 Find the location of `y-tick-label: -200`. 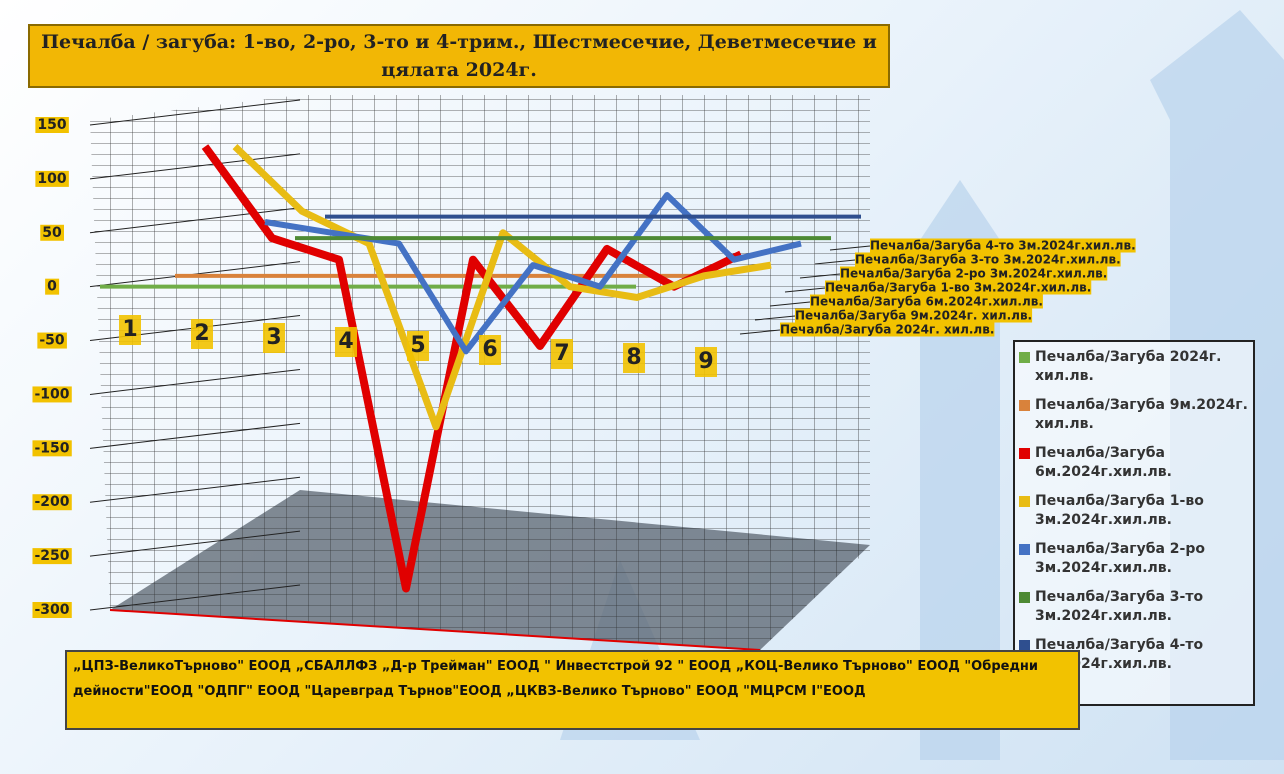

y-tick-label: -200 is located at coordinates (51, 502).